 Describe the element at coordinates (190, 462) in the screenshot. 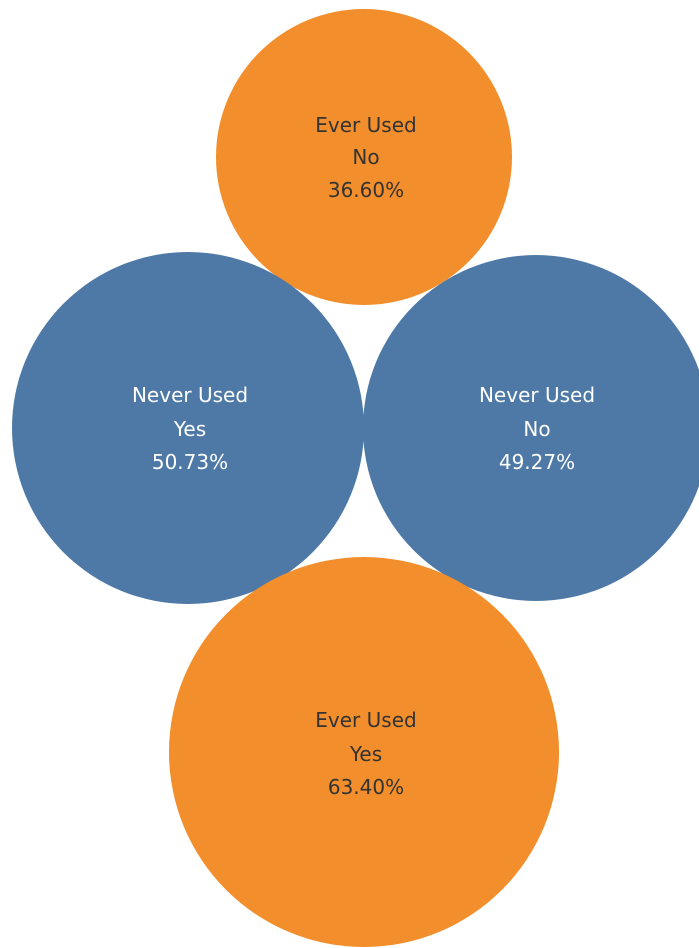

I see `bubble-percent-label: 50.73%` at that location.